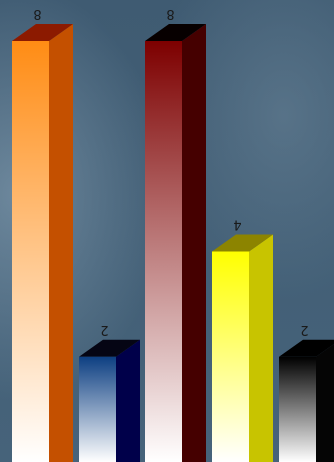  Describe the element at coordinates (237, 224) in the screenshot. I see `bar-value-label: 4` at that location.